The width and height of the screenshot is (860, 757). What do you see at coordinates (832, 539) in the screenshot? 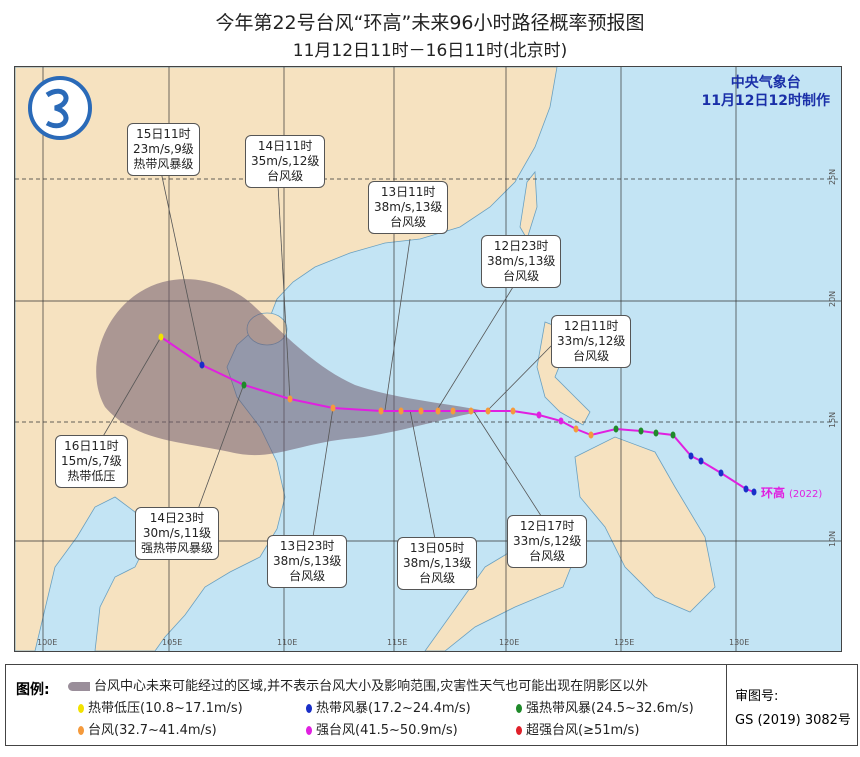
I see `lat-label: 10N` at bounding box center [832, 539].